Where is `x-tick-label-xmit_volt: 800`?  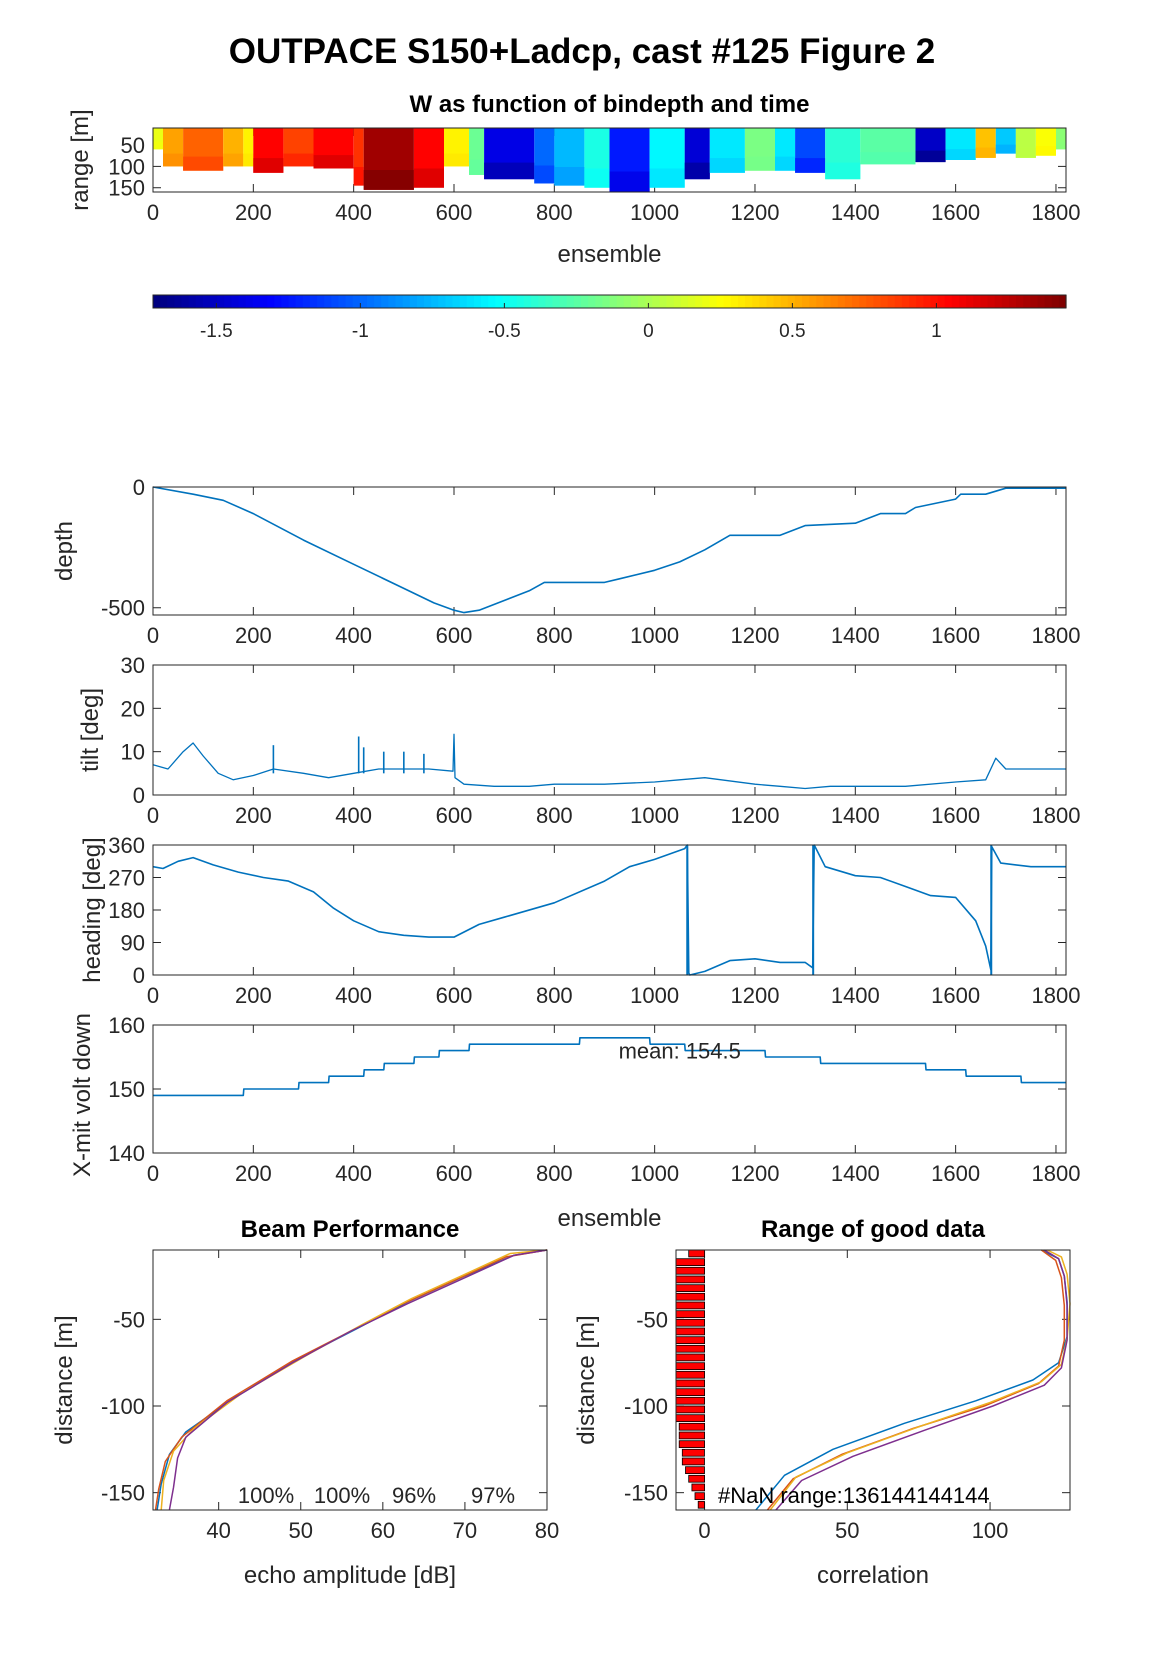 x-tick-label-xmit_volt: 800 is located at coordinates (554, 1173).